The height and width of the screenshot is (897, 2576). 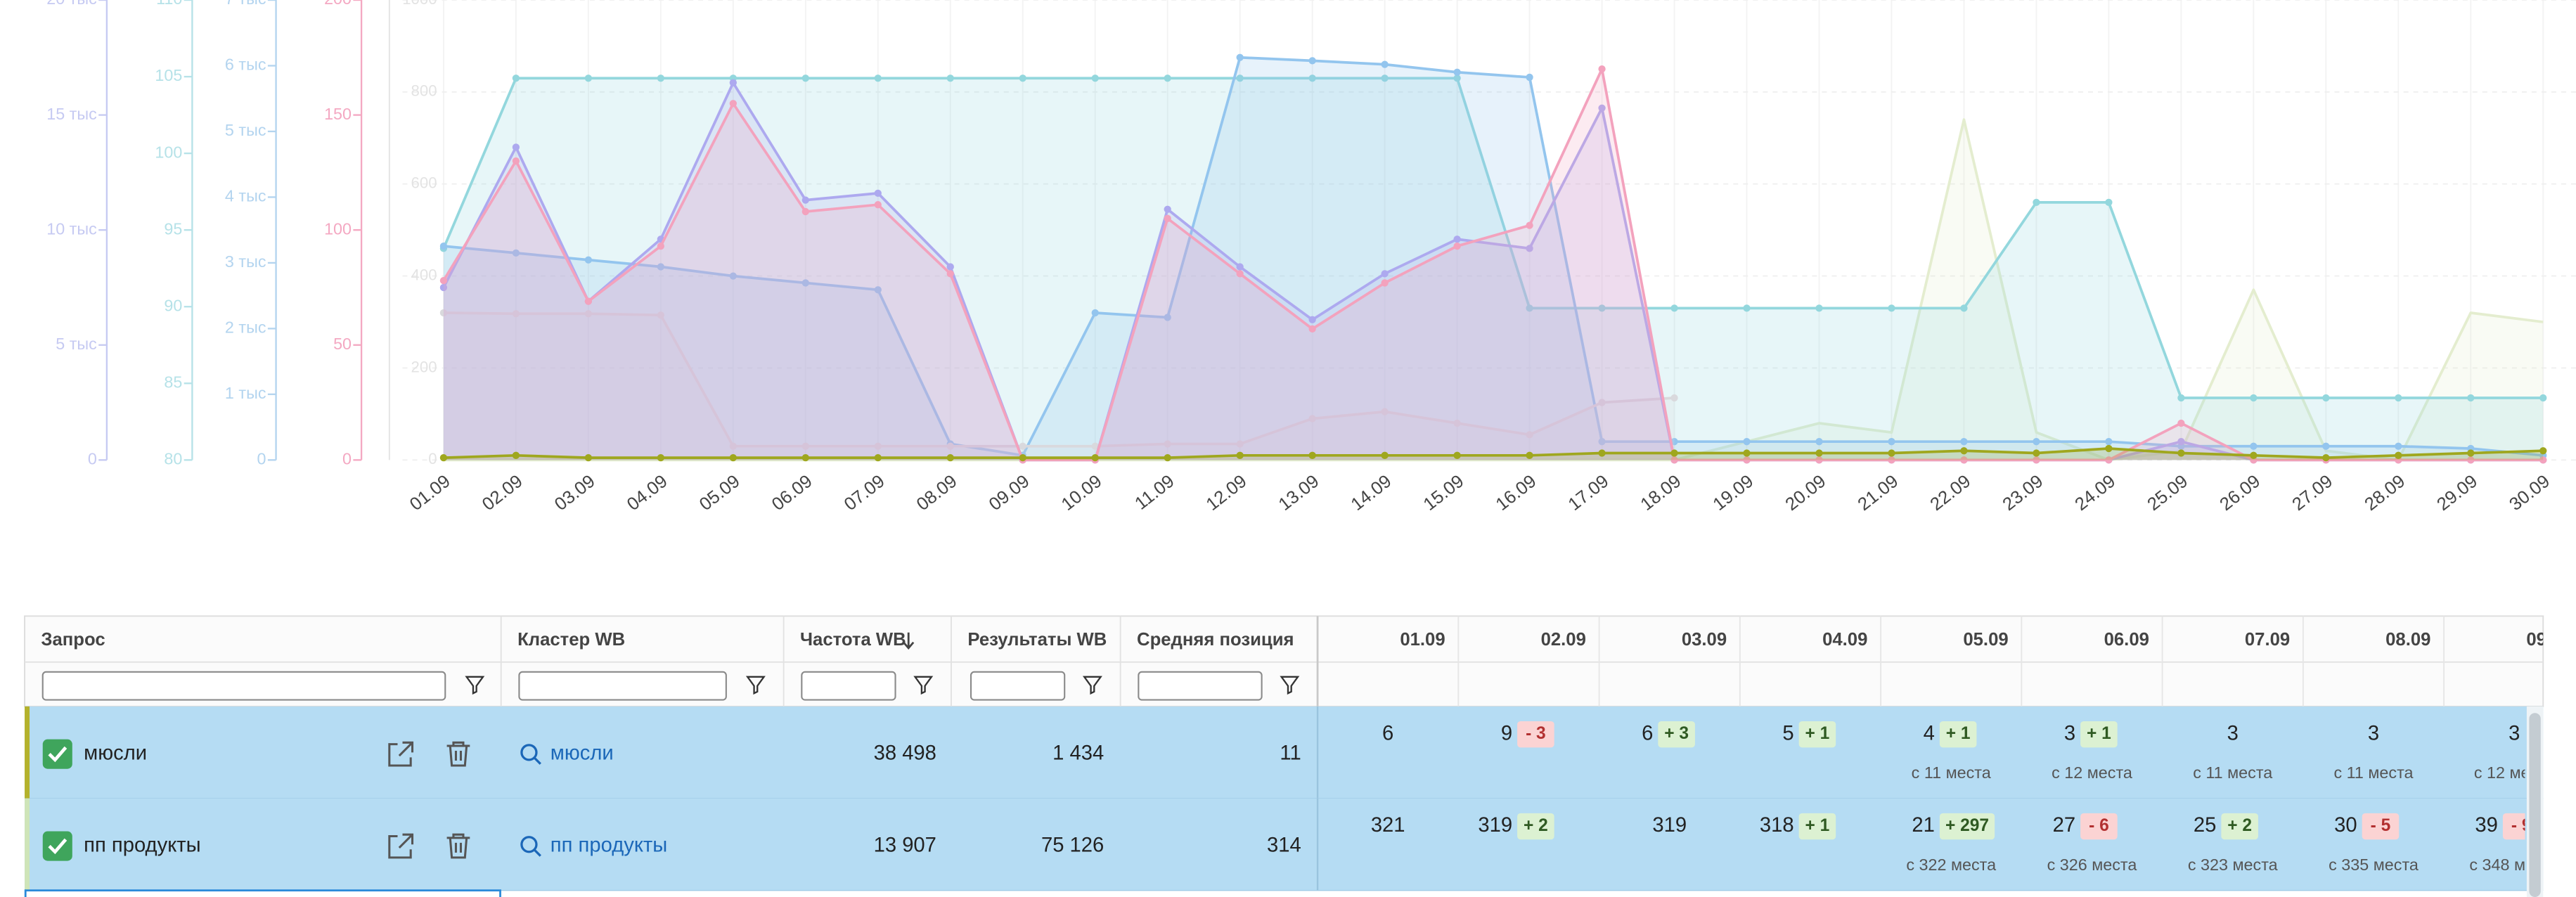 I want to click on x-tick-label: 18.09, so click(x=1661, y=493).